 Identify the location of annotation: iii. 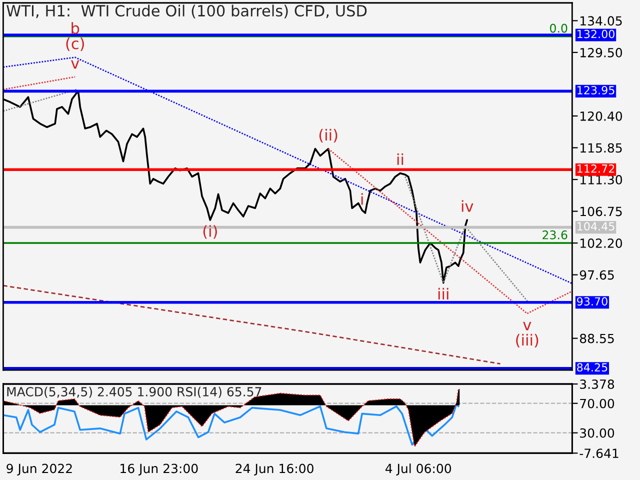
(443, 294).